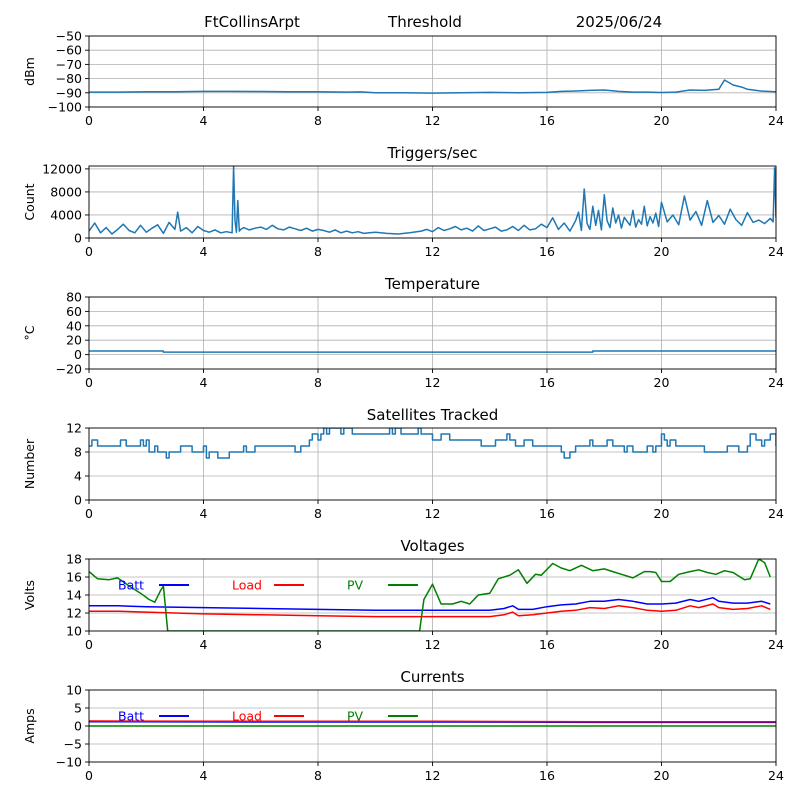 This screenshot has width=800, height=804. Describe the element at coordinates (29, 463) in the screenshot. I see `y-axis-label: Number` at that location.